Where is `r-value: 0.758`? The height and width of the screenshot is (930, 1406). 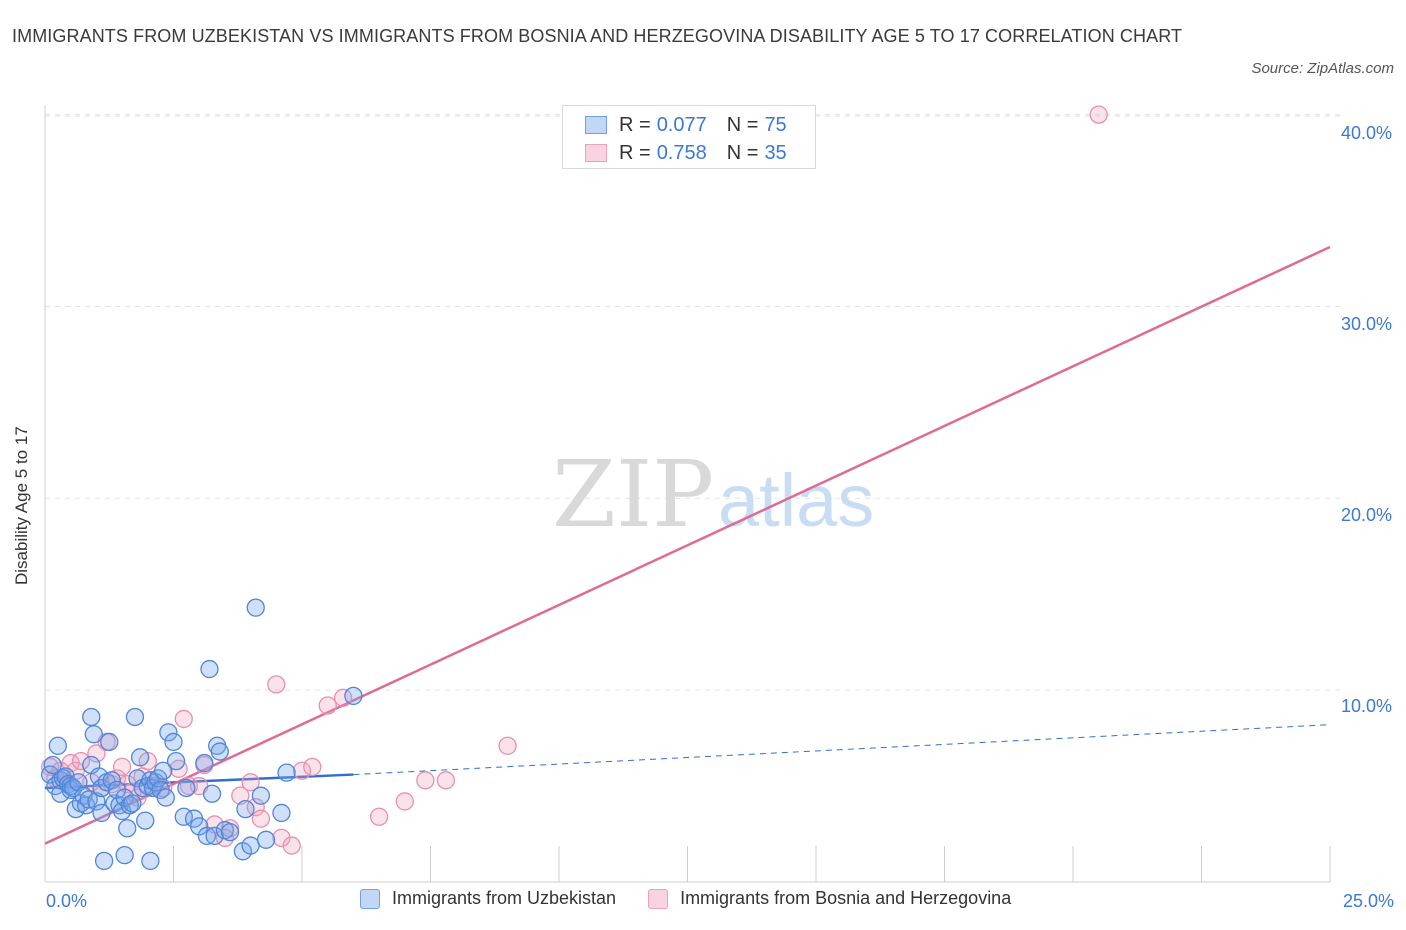 r-value: 0.758 is located at coordinates (681, 152).